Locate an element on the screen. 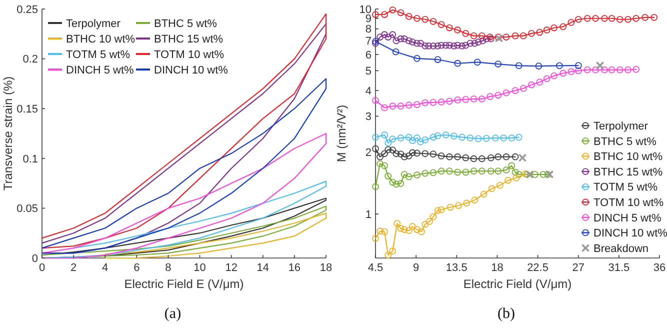 Image resolution: width=667 pixels, height=334 pixels. x-tick-label: 18 is located at coordinates (326, 268).